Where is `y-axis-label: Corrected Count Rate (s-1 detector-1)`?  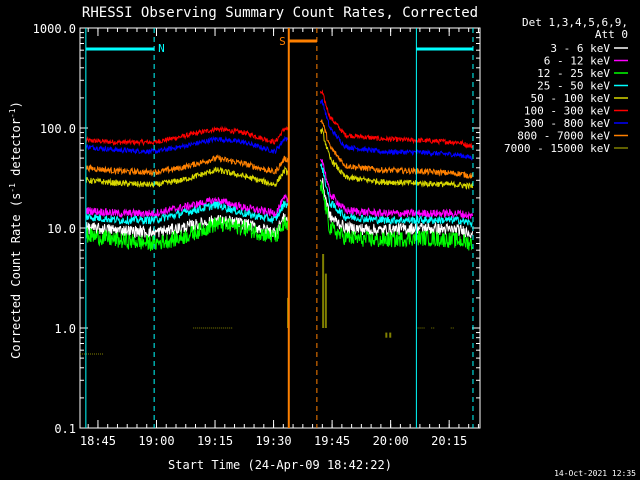 y-axis-label: Corrected Count Rate (s-1 detector-1) is located at coordinates (15, 230).